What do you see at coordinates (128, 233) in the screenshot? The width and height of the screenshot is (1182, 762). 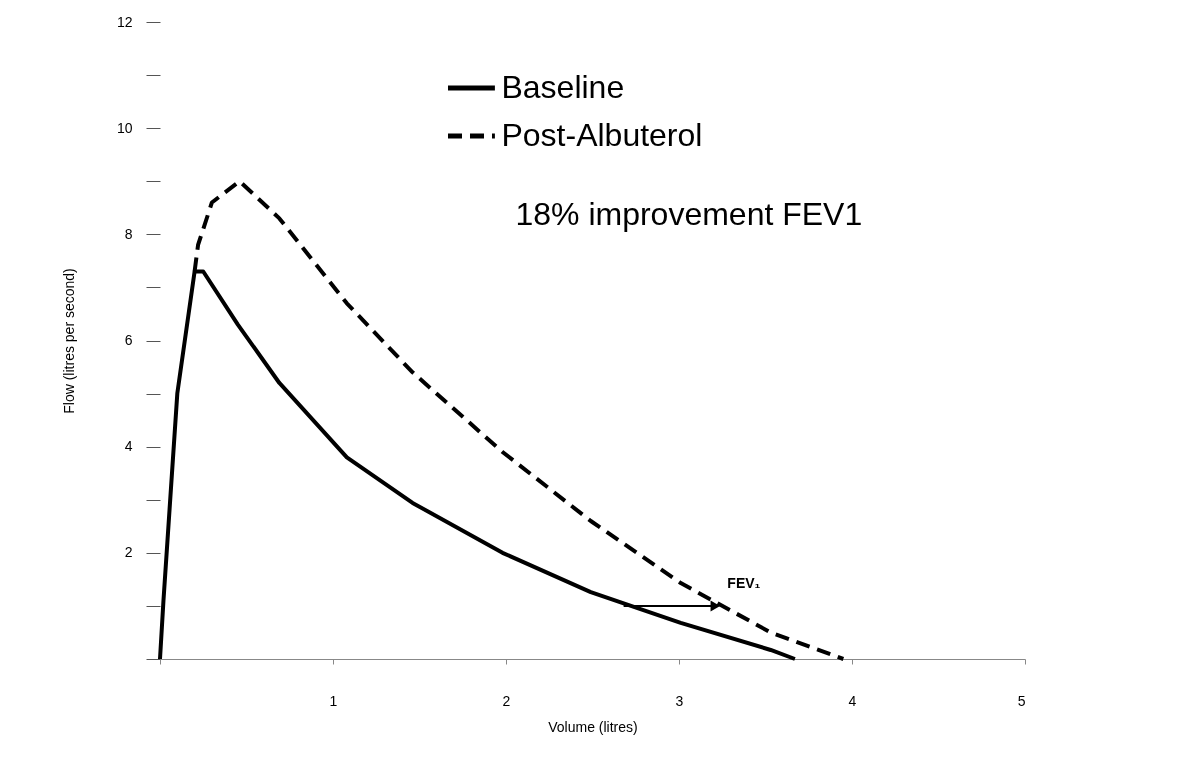 I see `y-tick-label: 8` at bounding box center [128, 233].